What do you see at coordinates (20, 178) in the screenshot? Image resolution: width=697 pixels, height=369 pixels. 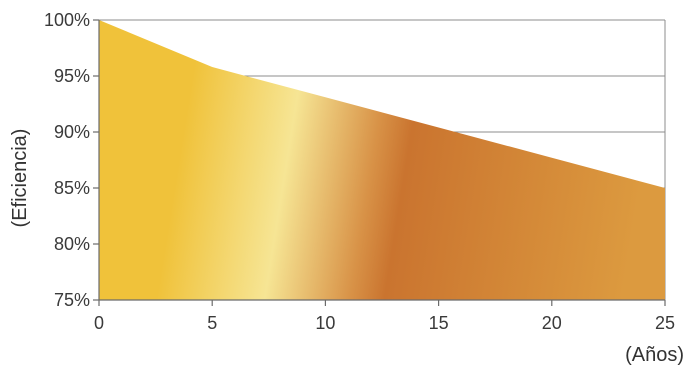 I see `y-axis-title: (Eficiencia)` at bounding box center [20, 178].